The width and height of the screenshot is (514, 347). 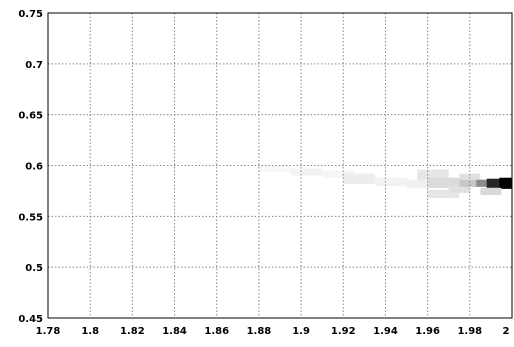 I want to click on x-tick-label: 1.92, so click(x=343, y=331).